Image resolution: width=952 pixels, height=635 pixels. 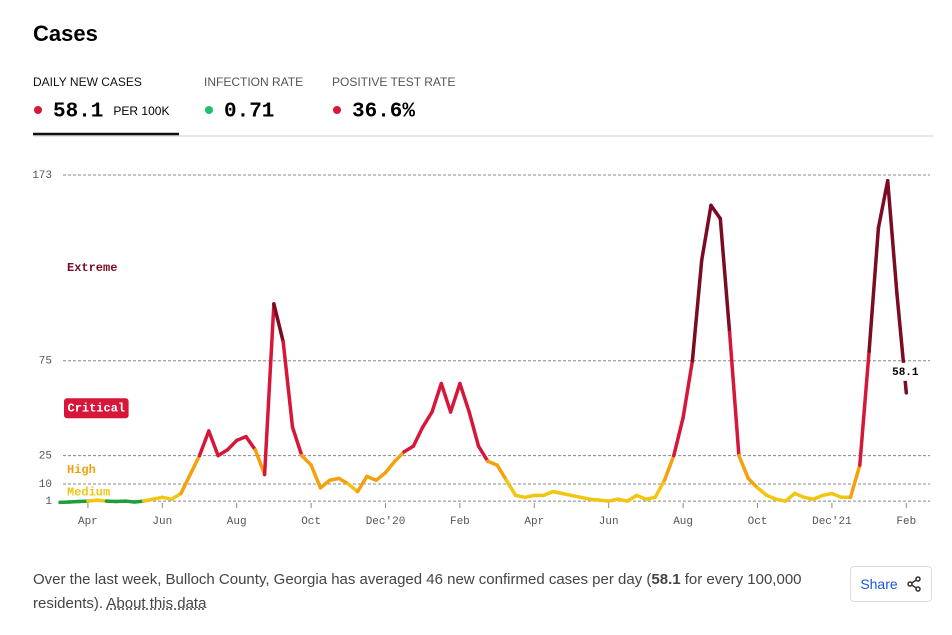 I want to click on summary-bold: 58.1, so click(x=666, y=579).